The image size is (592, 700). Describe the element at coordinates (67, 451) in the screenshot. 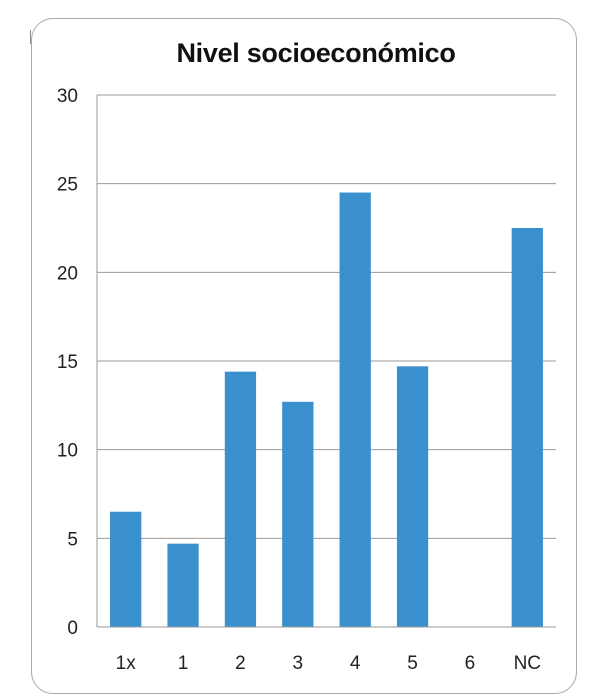

I see `y-tick-label: 10` at that location.